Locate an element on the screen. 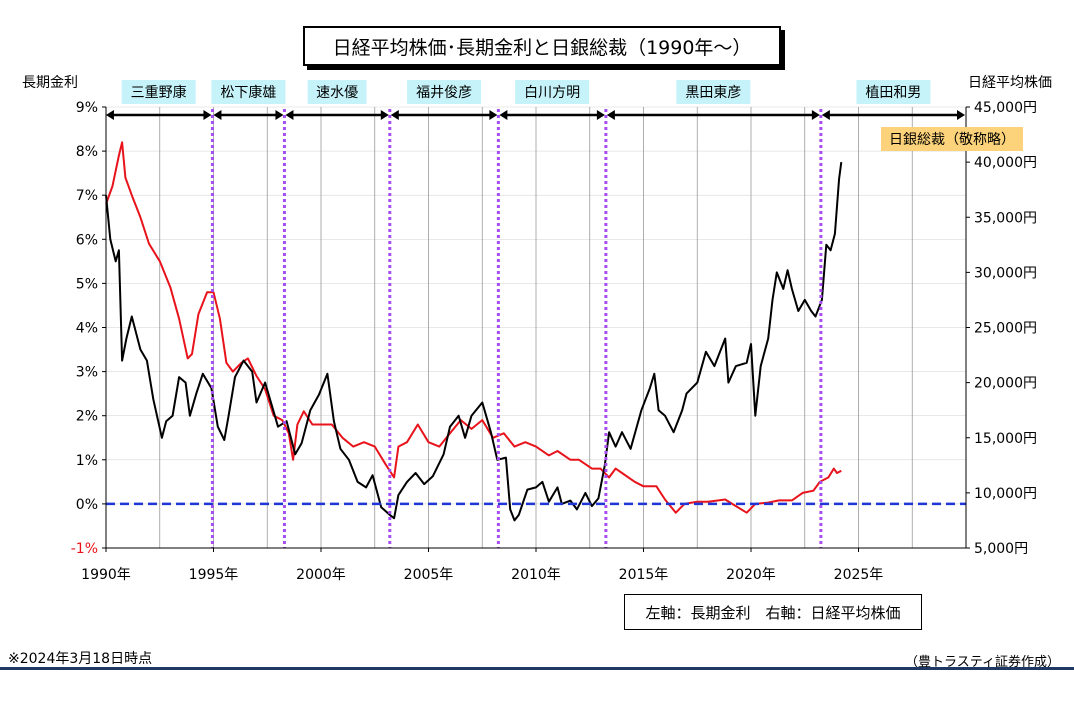 The width and height of the screenshot is (1074, 707). x-tick-label: 2005年 is located at coordinates (429, 575).